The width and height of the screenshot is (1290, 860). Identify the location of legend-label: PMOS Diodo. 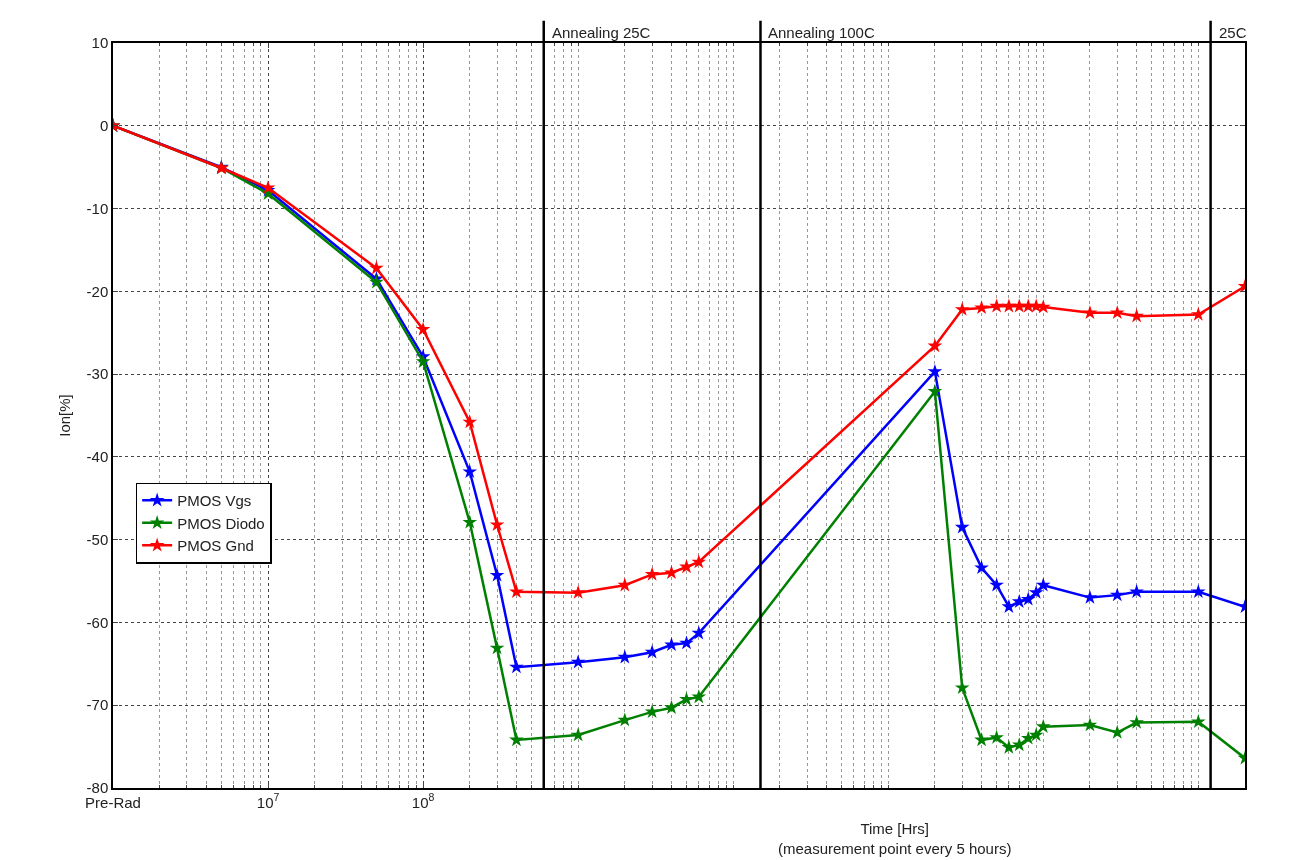
(221, 523).